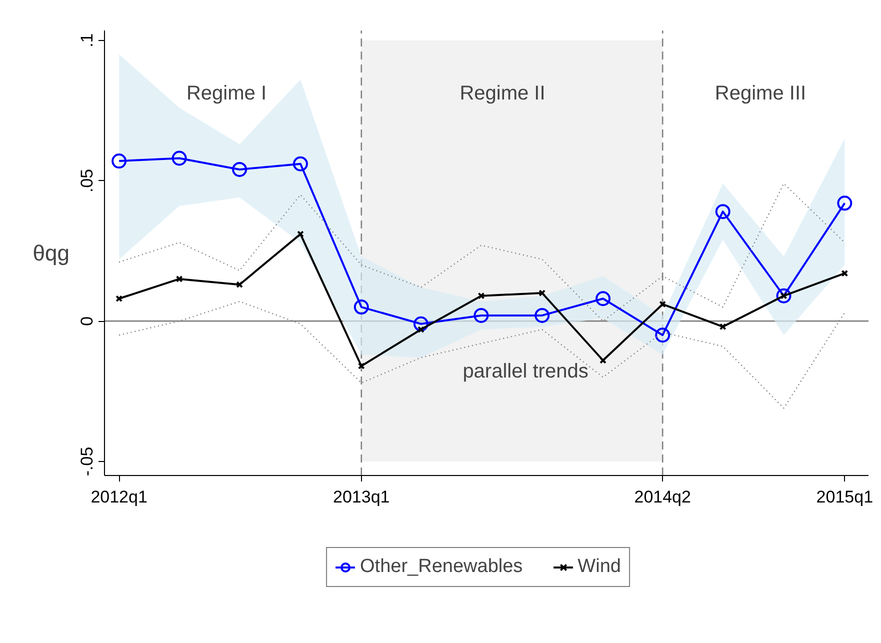 This screenshot has height=643, width=881. I want to click on annotation: Regime I, so click(226, 93).